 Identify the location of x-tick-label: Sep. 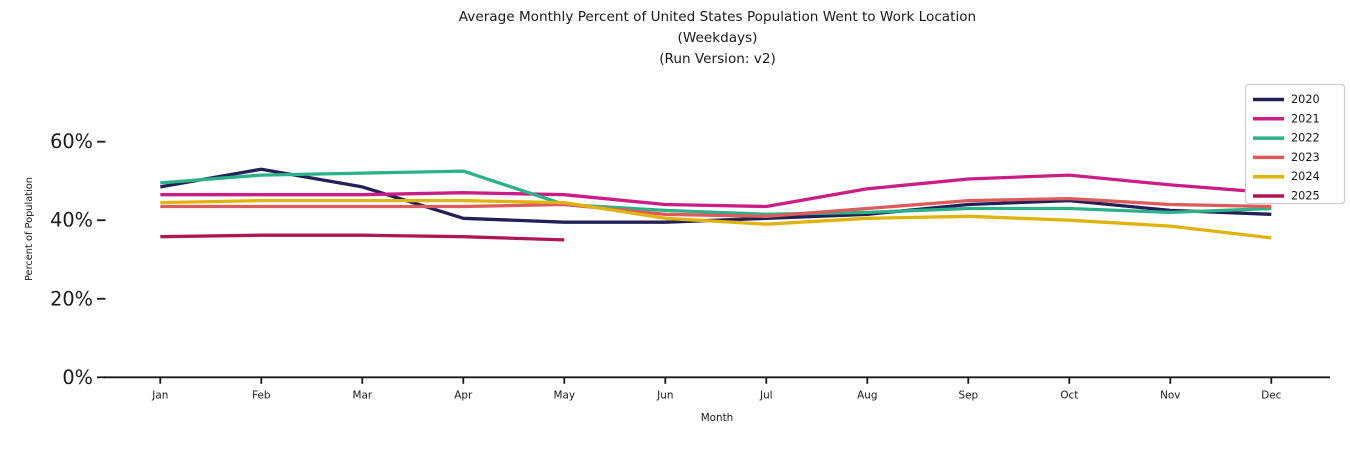
(969, 396).